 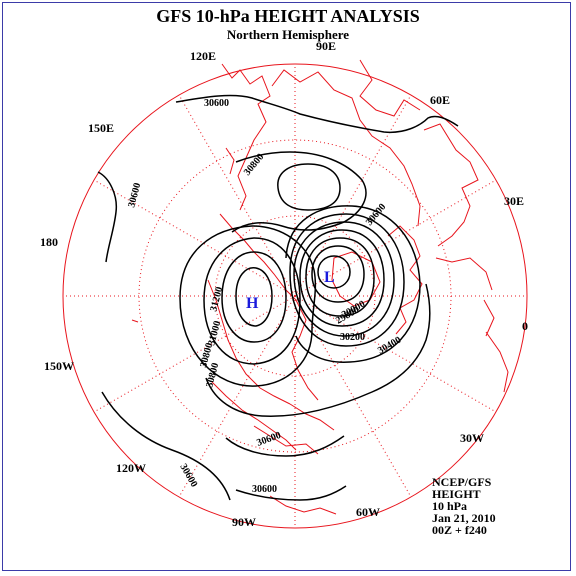 I want to click on contour-30600-south, so click(x=318, y=350).